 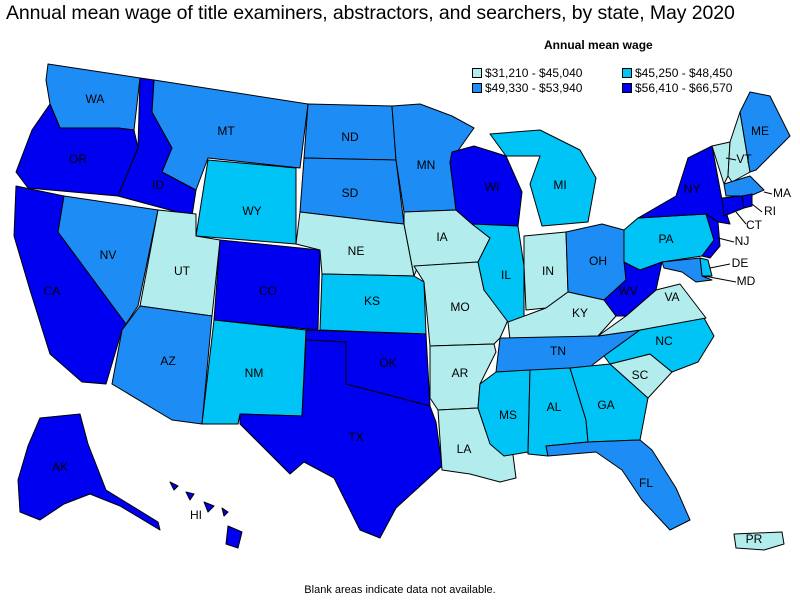 I want to click on state-label-NE: NE, so click(x=356, y=251).